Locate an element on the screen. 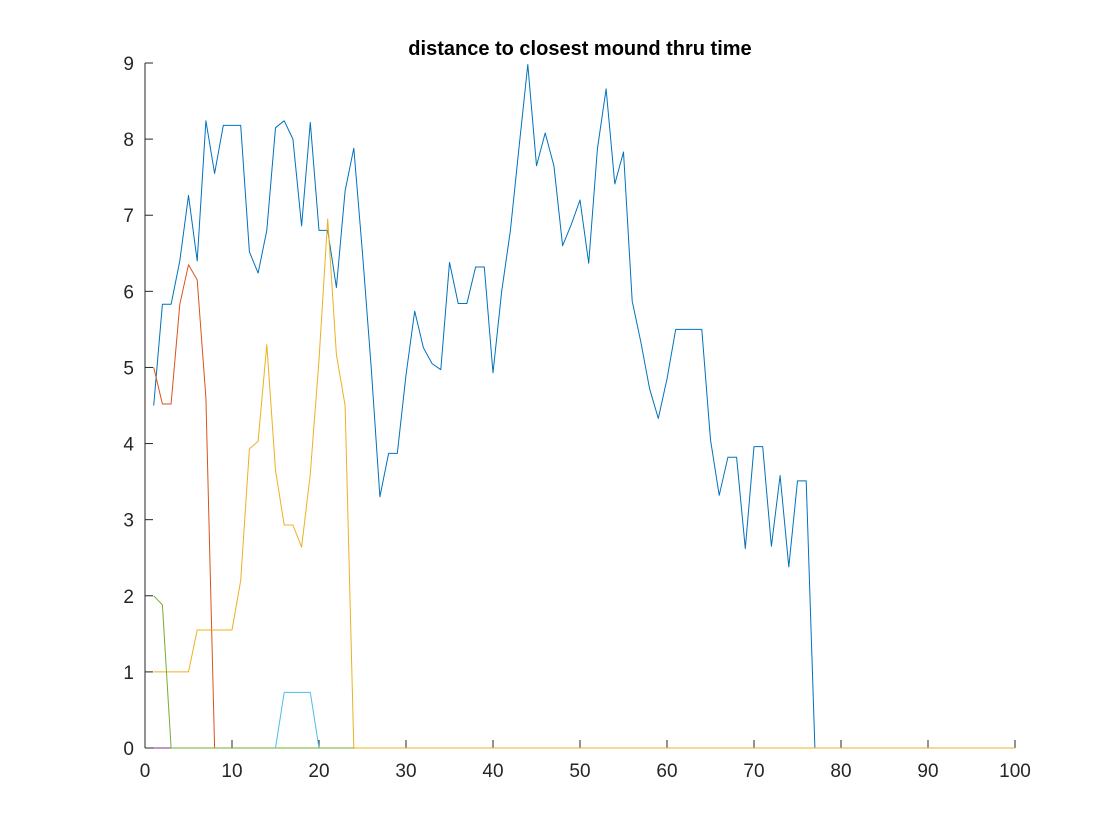 Image resolution: width=1120 pixels, height=840 pixels. y-tick-label: 8 is located at coordinates (128, 140).